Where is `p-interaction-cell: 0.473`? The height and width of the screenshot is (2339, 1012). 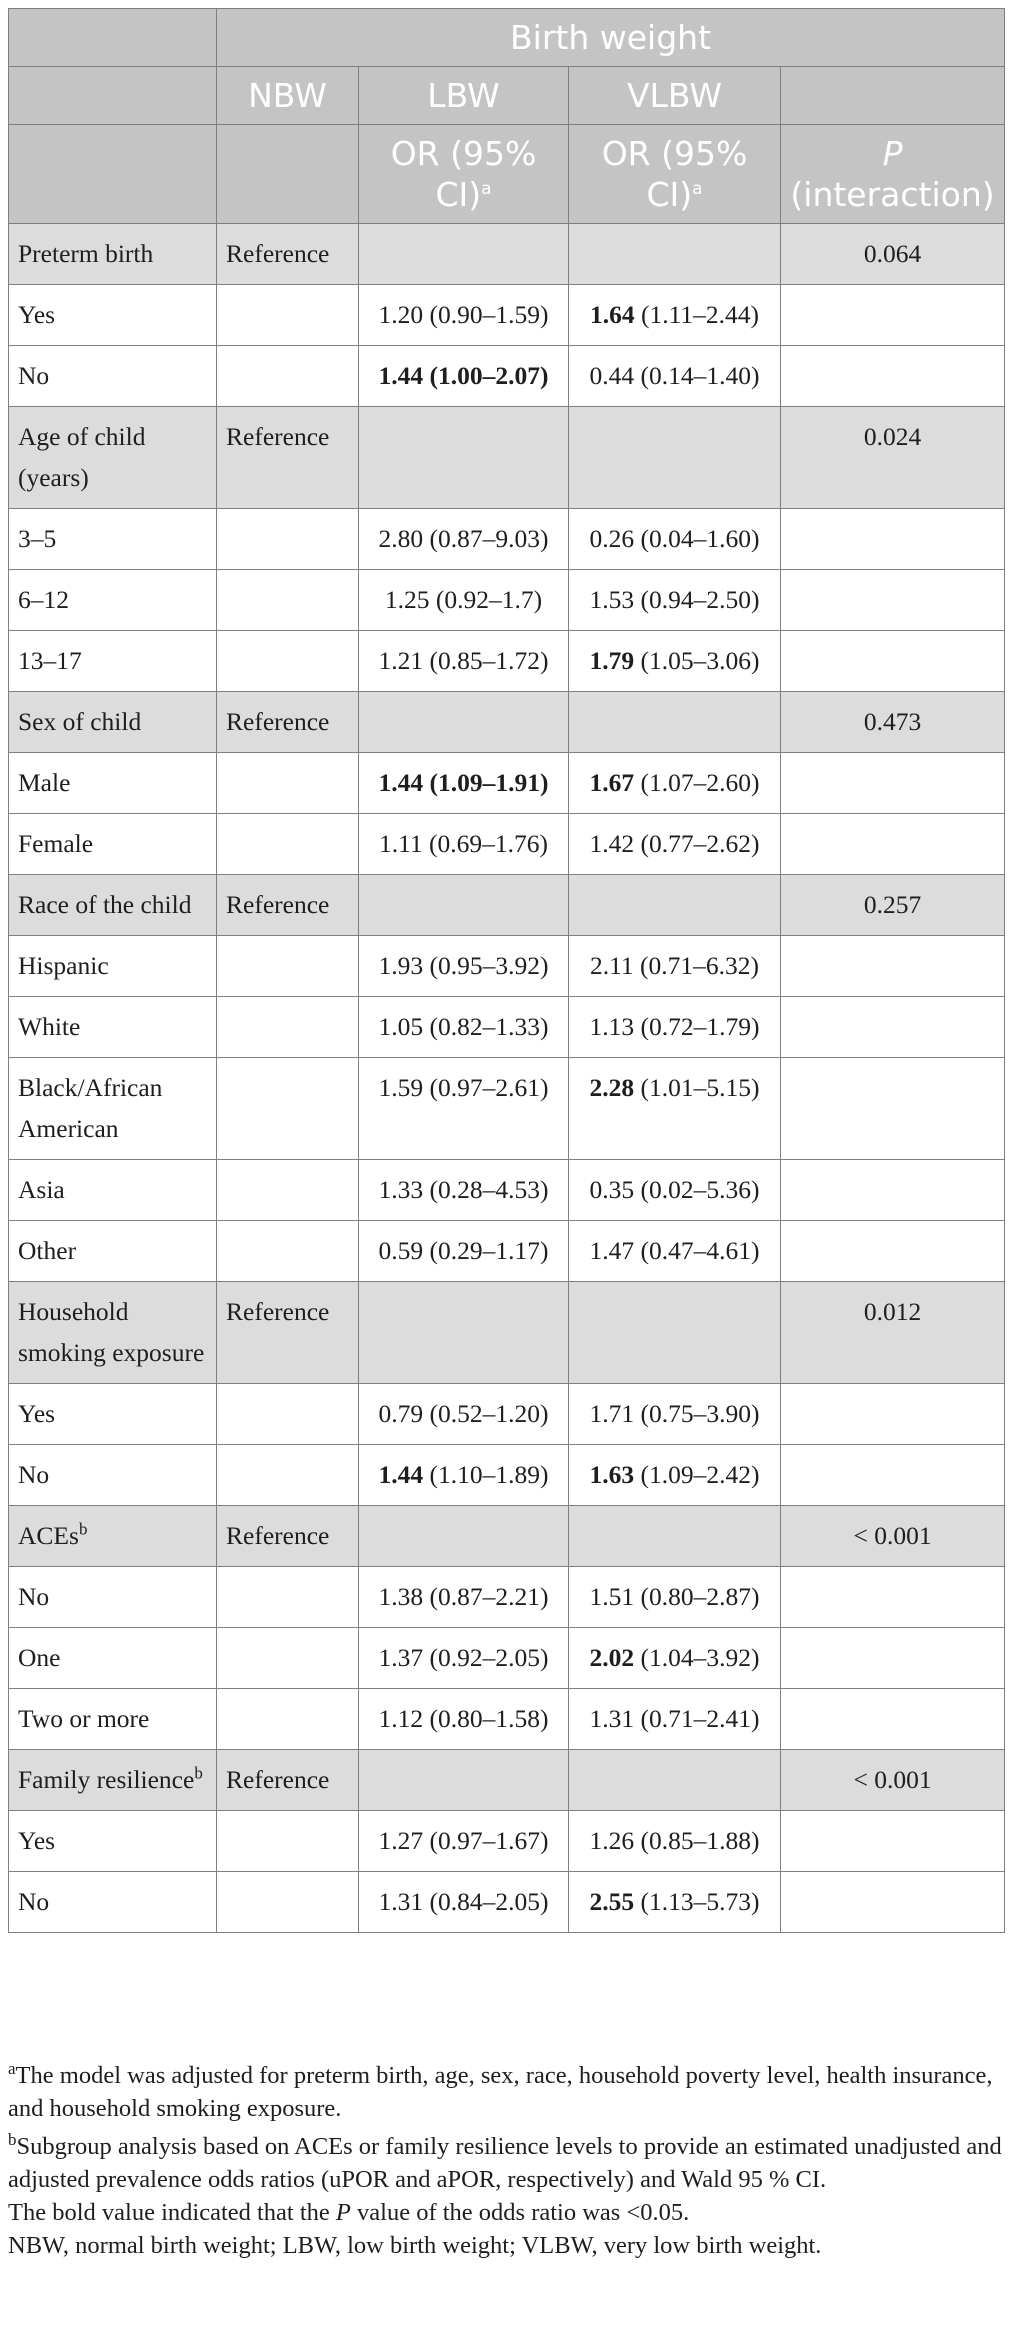
p-interaction-cell: 0.473 is located at coordinates (892, 722).